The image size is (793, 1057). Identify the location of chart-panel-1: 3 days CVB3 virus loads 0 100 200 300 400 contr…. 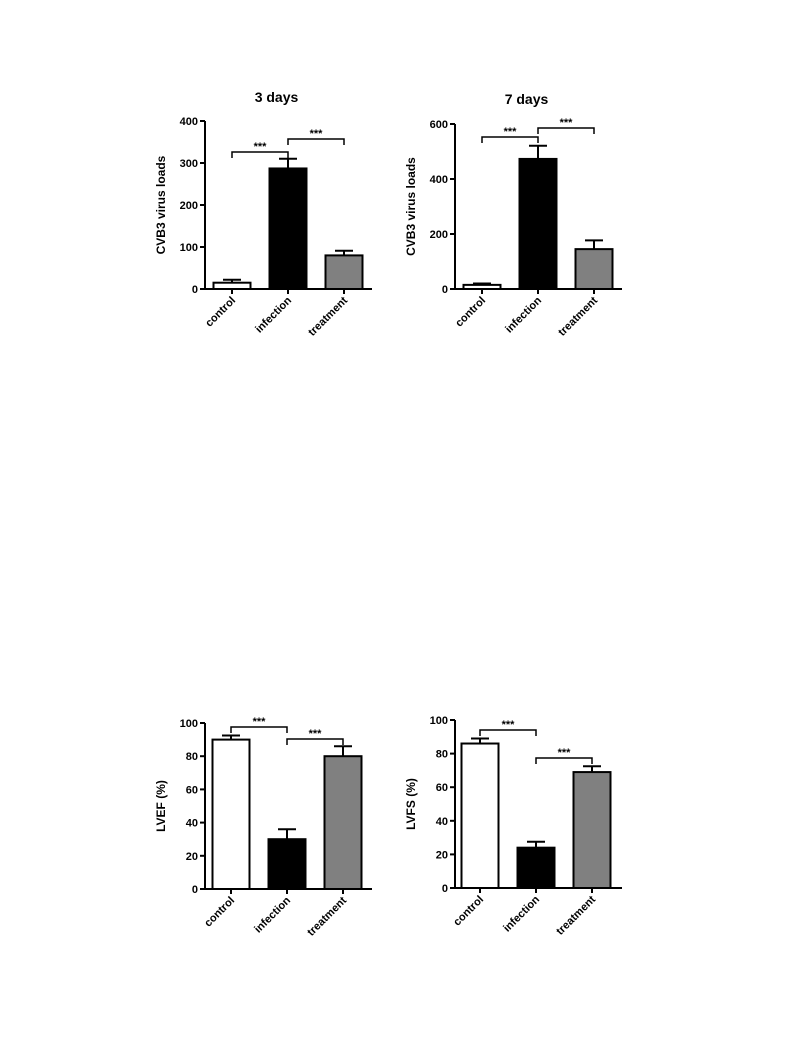
(263, 214).